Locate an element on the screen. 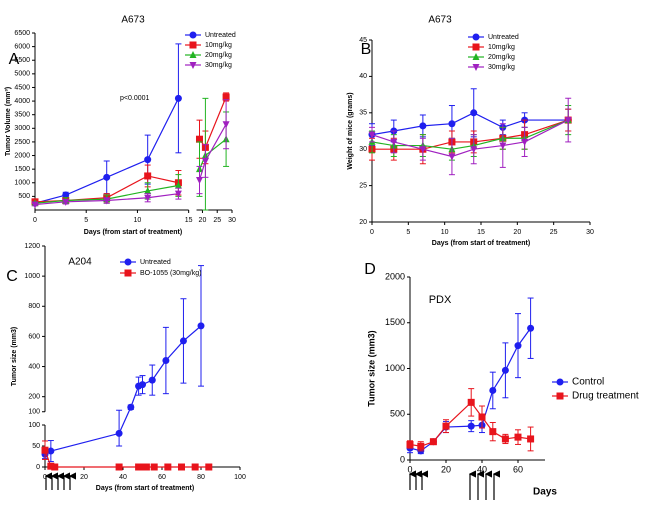 The width and height of the screenshot is (650, 506). y-axis-title: Weight of mice (grams) is located at coordinates (350, 130).